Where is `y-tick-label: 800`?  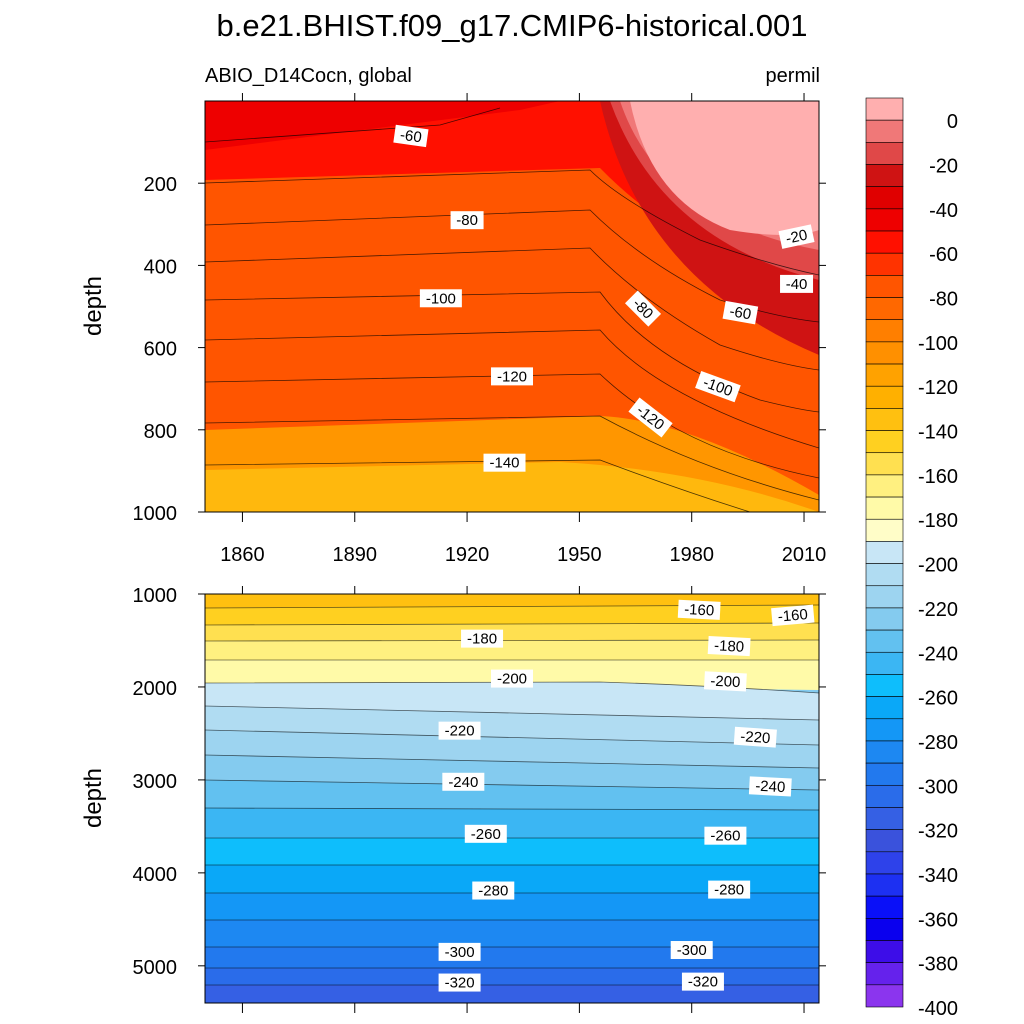
y-tick-label: 800 is located at coordinates (160, 432).